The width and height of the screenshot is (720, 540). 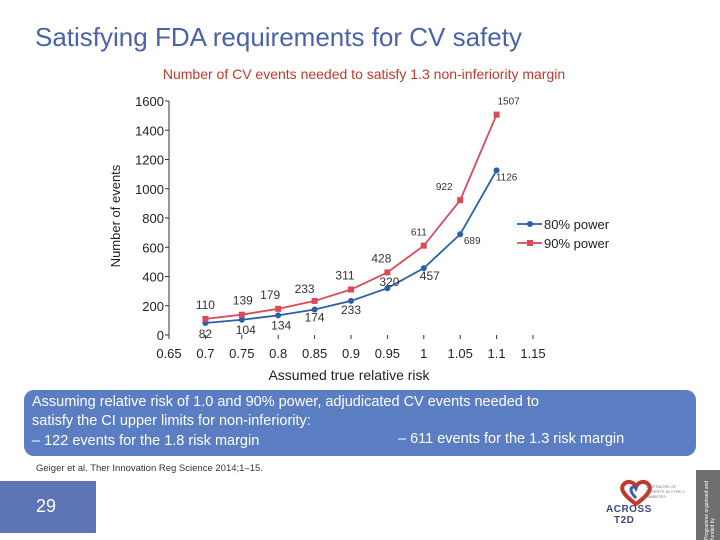 What do you see at coordinates (315, 318) in the screenshot?
I see `data-label: 174` at bounding box center [315, 318].